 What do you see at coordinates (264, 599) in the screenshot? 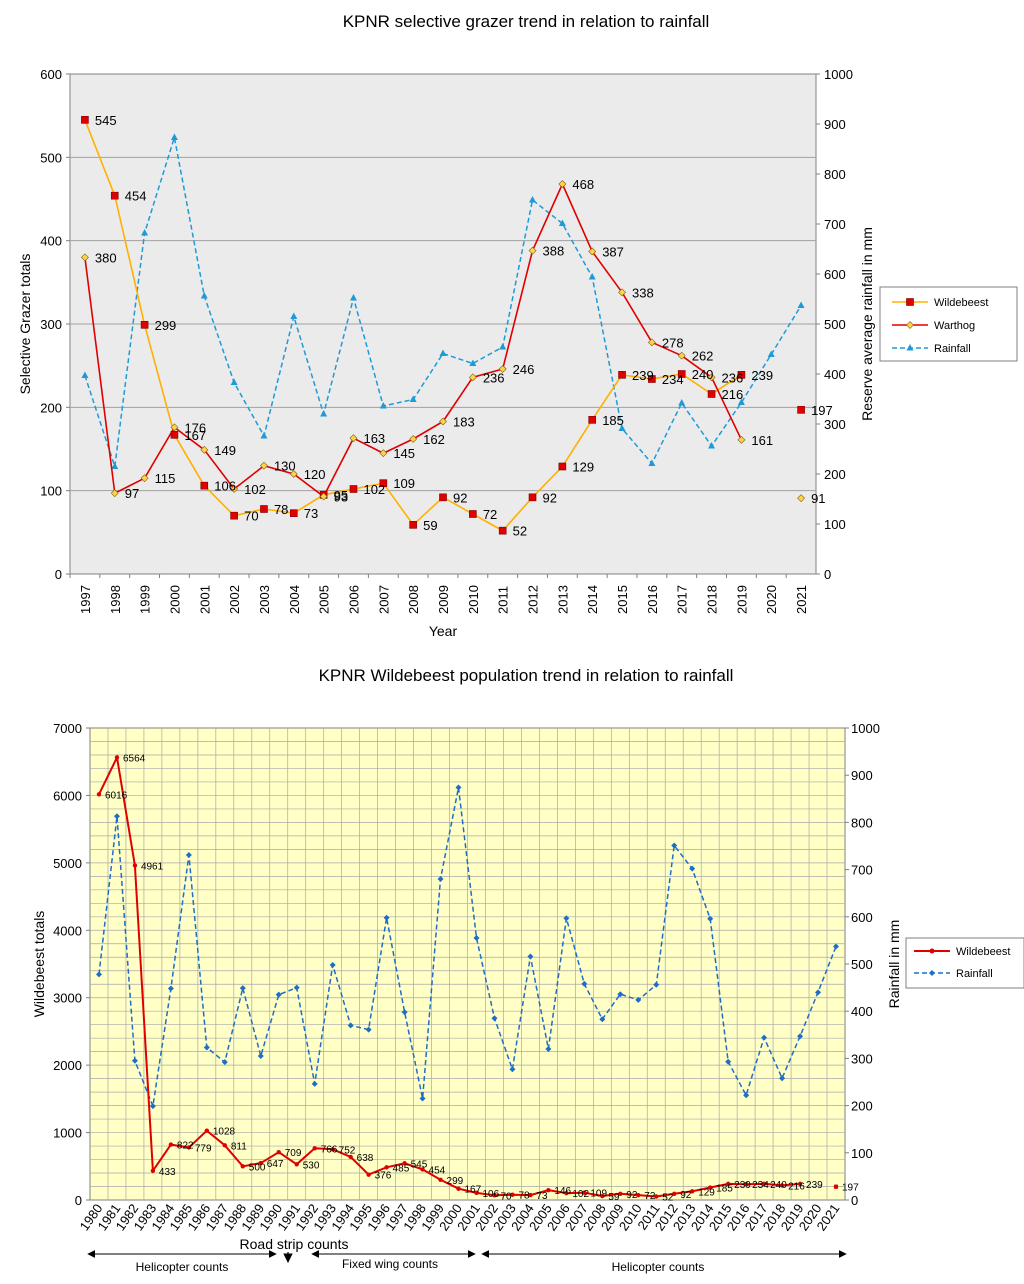
I see `chart1-xtick-label: 2003` at bounding box center [264, 599].